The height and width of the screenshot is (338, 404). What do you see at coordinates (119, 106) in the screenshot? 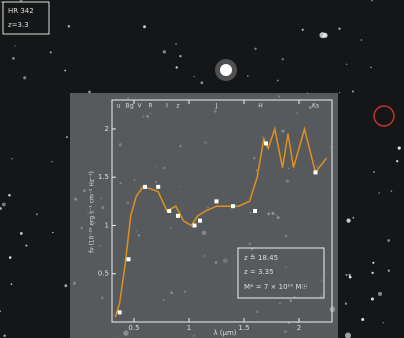
I see `band-label: u` at bounding box center [119, 106].